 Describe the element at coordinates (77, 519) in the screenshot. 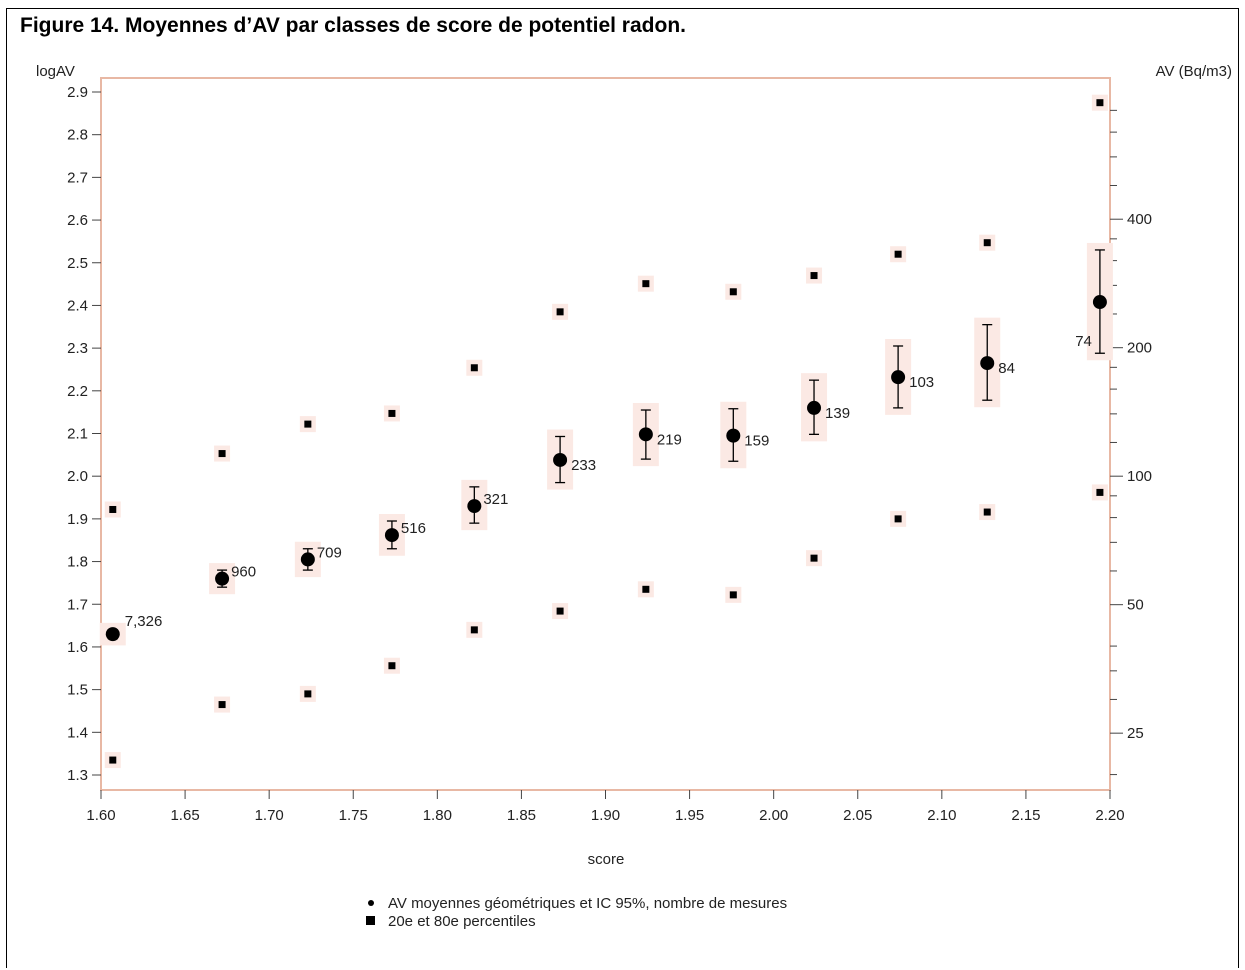

I see `y-tick-label-left: 1.9` at that location.